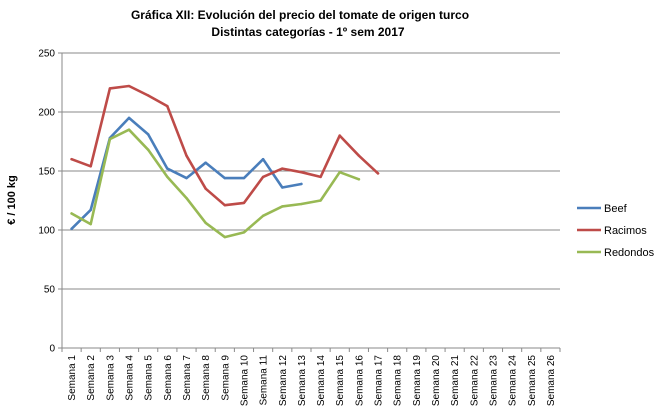  What do you see at coordinates (321, 381) in the screenshot?
I see `x-tick-label: Semana 14` at bounding box center [321, 381].